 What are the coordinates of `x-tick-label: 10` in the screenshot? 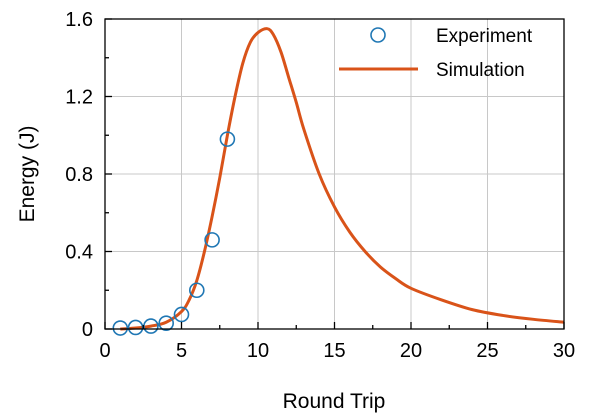 It's located at (258, 351).